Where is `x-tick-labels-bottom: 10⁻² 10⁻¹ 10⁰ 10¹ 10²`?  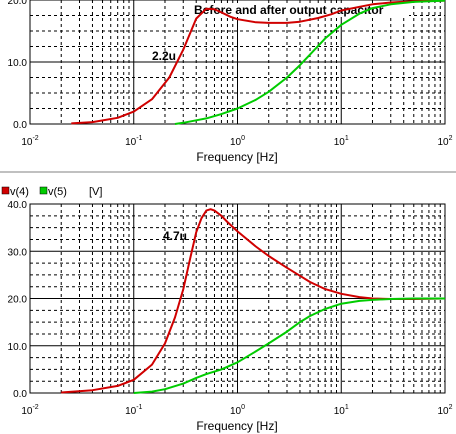 x-tick-labels-bottom: 10⁻² 10⁻¹ 10⁰ 10¹ 10² is located at coordinates (236, 410).